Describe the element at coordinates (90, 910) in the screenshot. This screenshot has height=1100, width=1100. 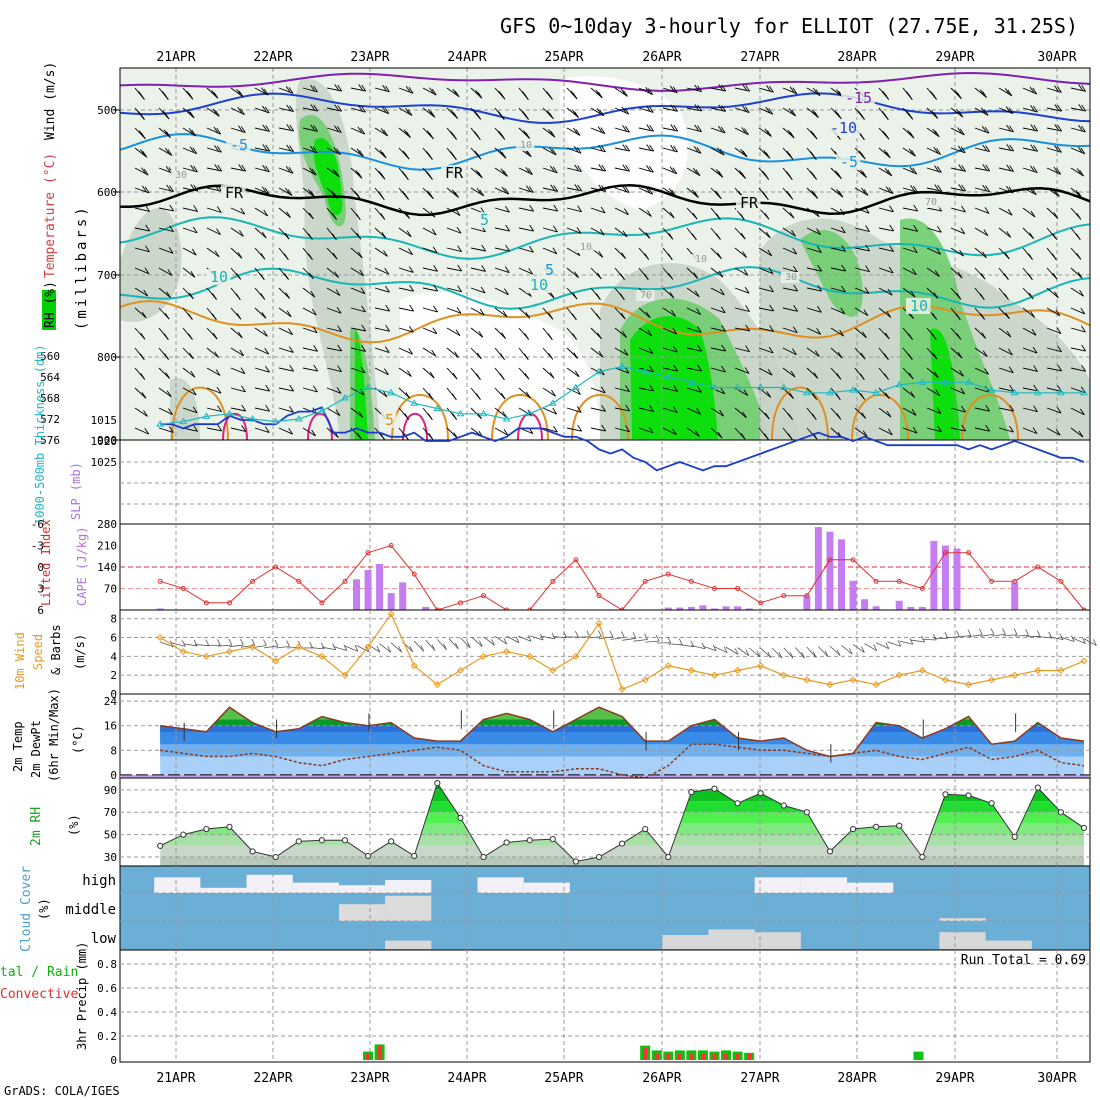
I see `cloud-level-label: middle` at that location.